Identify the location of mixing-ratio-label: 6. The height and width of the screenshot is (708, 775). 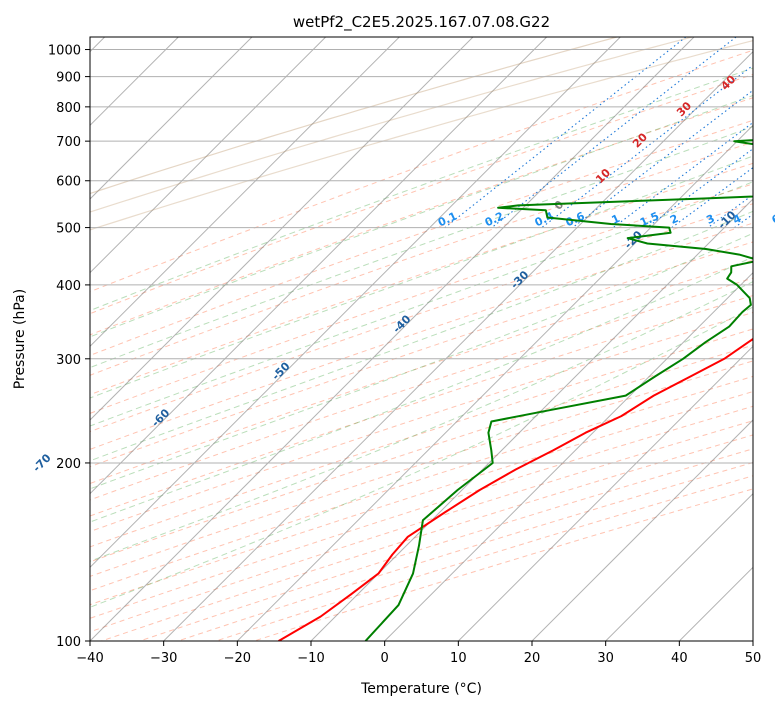
(772, 219).